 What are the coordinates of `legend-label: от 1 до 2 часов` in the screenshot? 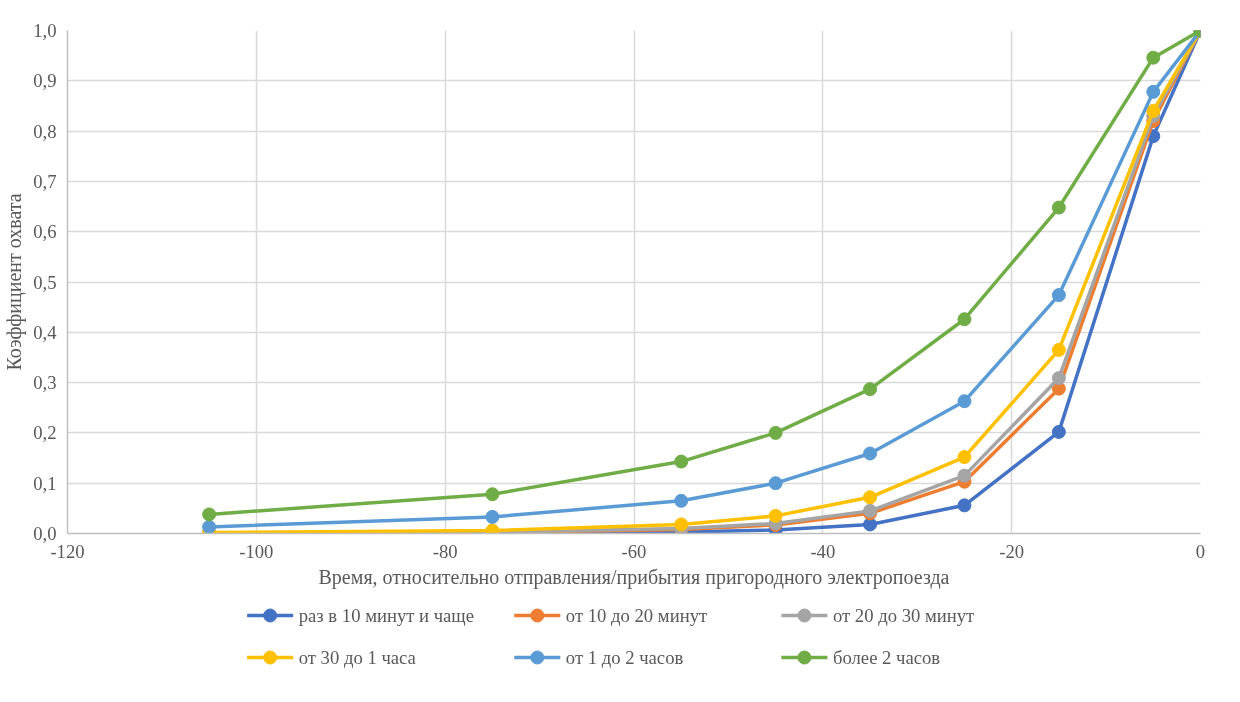 It's located at (624, 657).